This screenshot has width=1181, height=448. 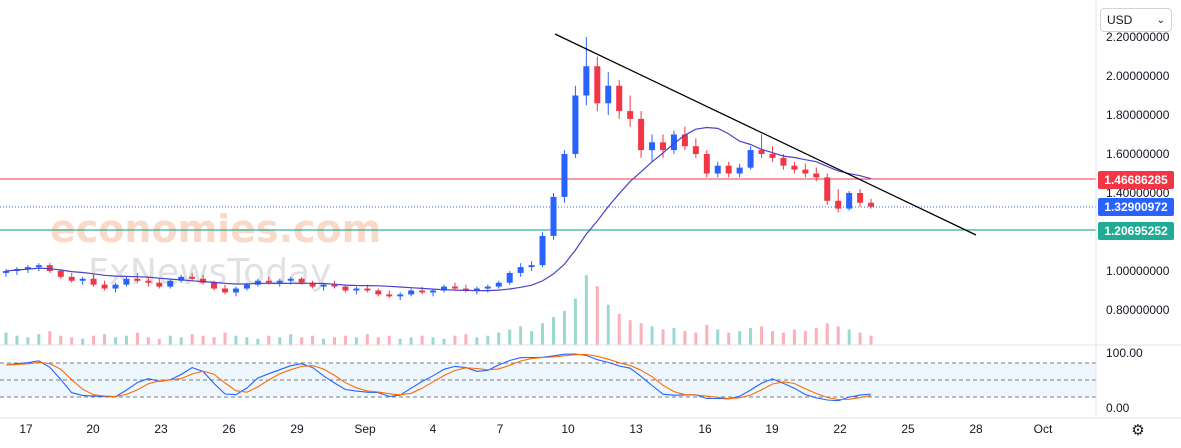 What do you see at coordinates (536, 429) in the screenshot?
I see `time-axis: 17 20 23 26 29 Sep 4 7 10 13 16 19 22 25 28 Oct` at bounding box center [536, 429].